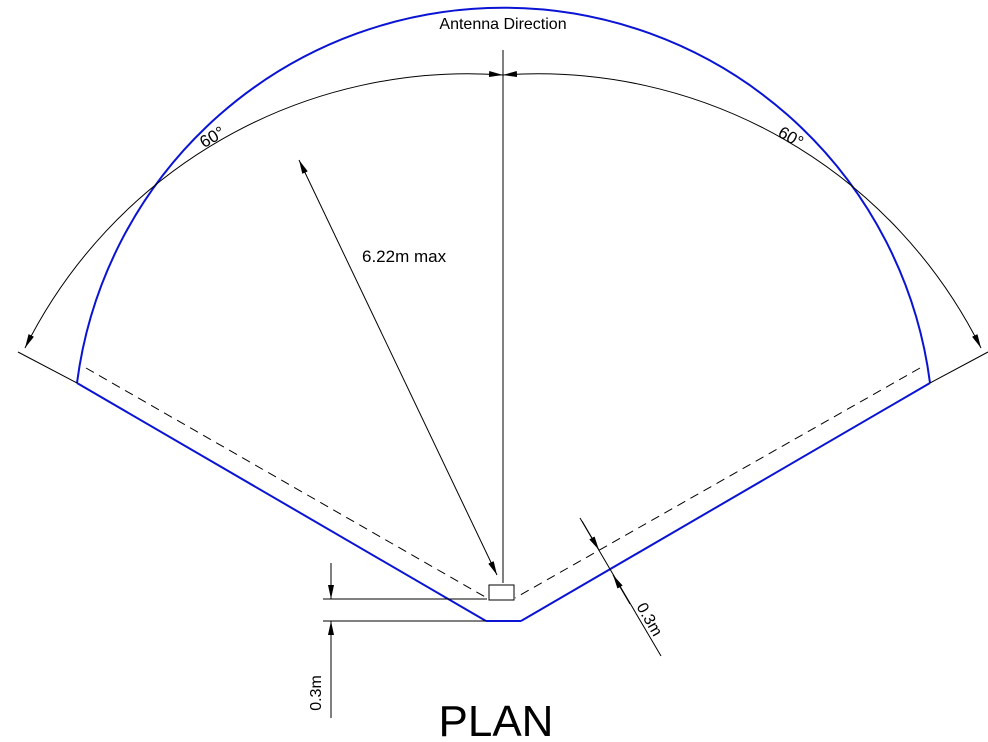 The image size is (988, 742). What do you see at coordinates (590, 535) in the screenshot?
I see `side-offset-arrow-upper` at bounding box center [590, 535].